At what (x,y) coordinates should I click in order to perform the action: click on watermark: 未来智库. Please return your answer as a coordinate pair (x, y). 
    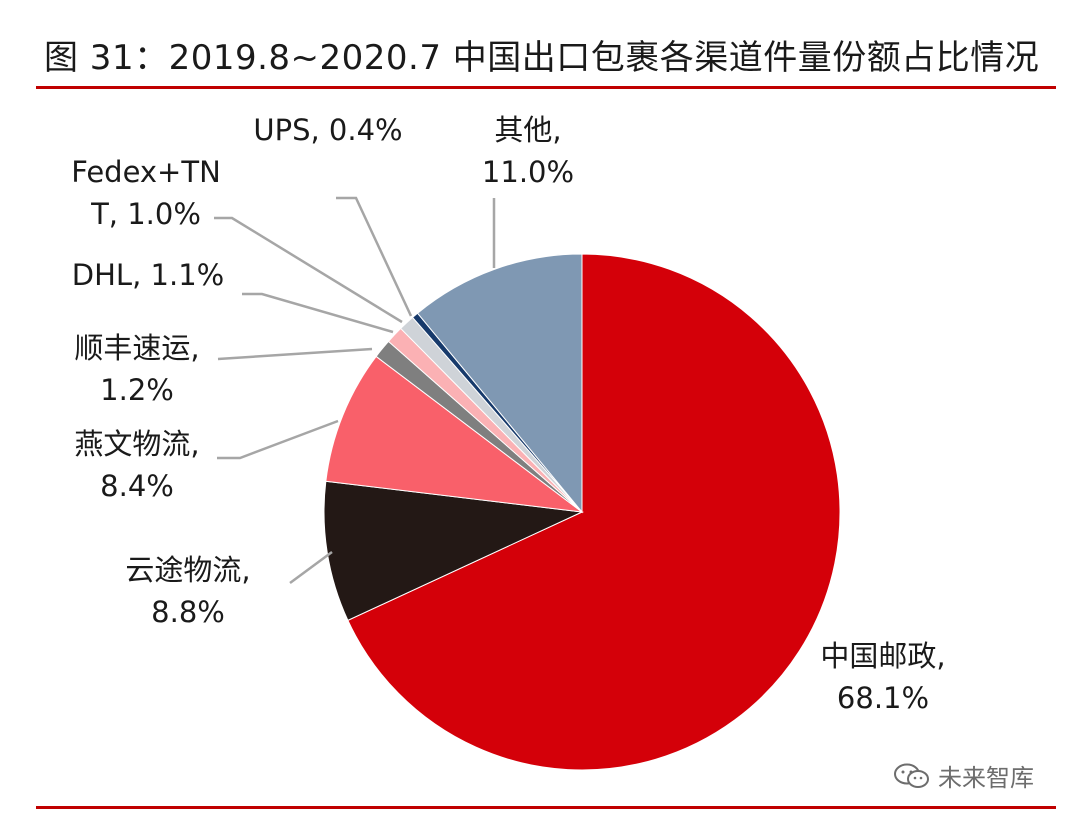
    Looking at the image, I should click on (963, 775).